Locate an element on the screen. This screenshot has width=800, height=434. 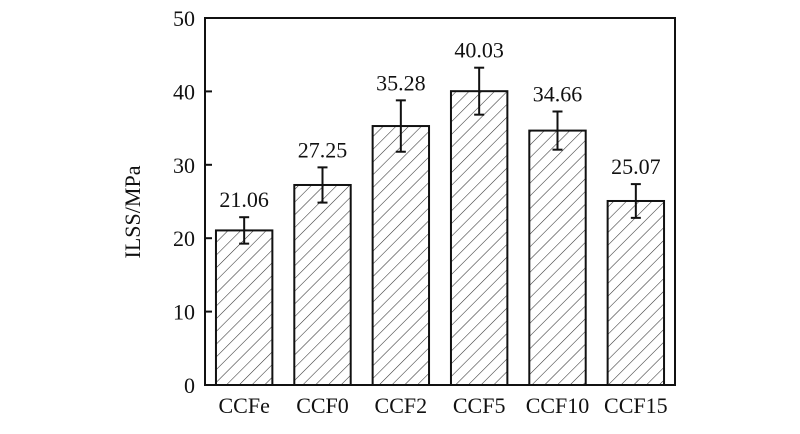
bar-ccf2 is located at coordinates (401, 255).